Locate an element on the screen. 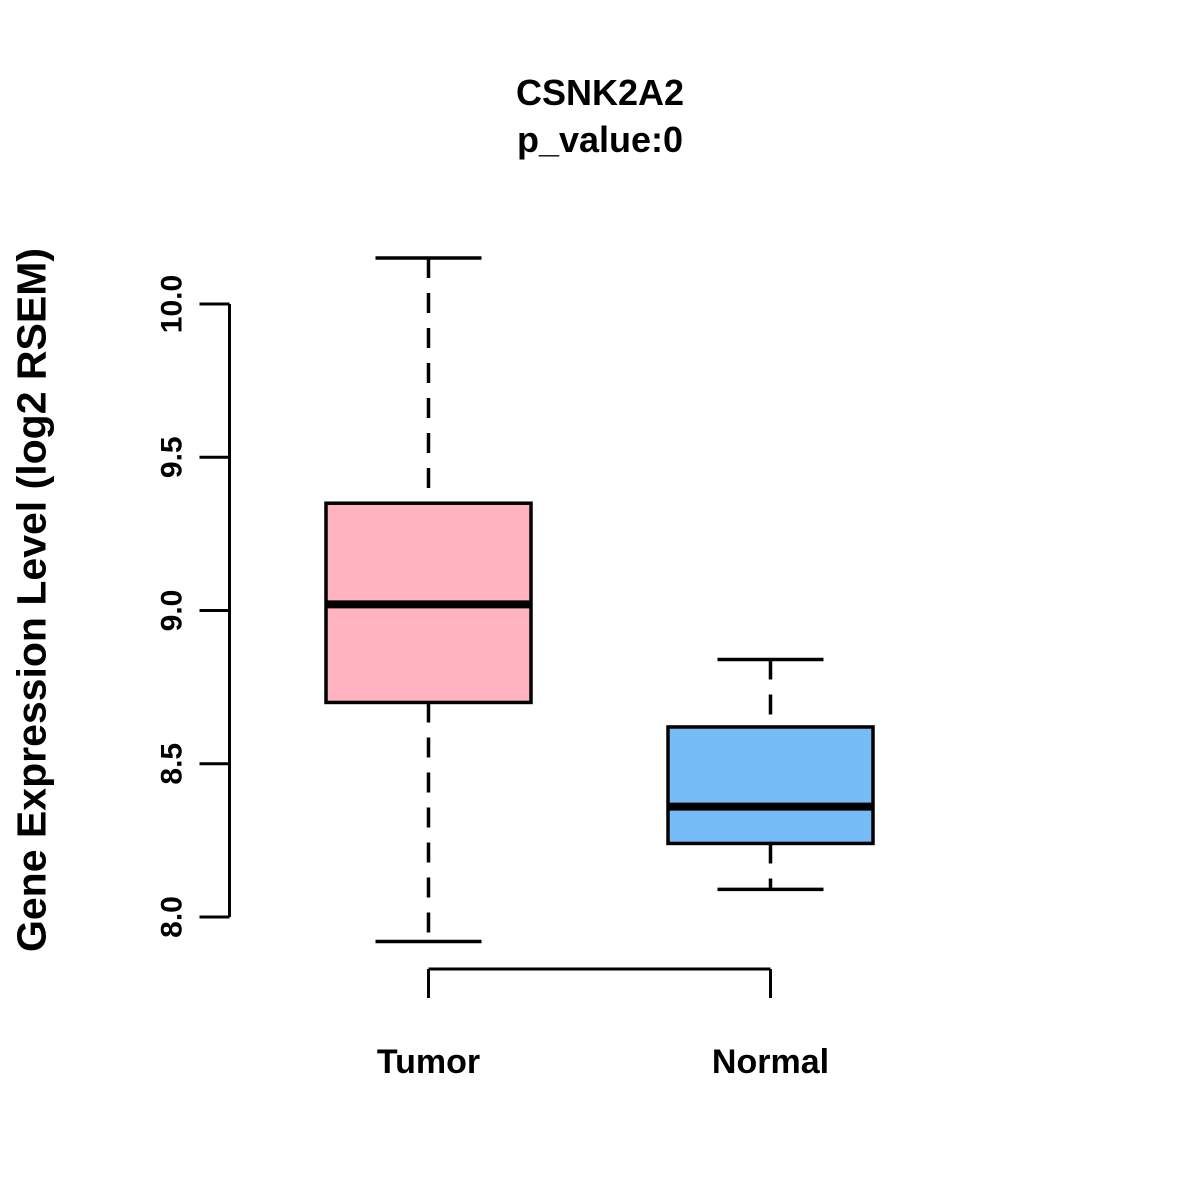  y-tick-label: 8.5 is located at coordinates (172, 764).